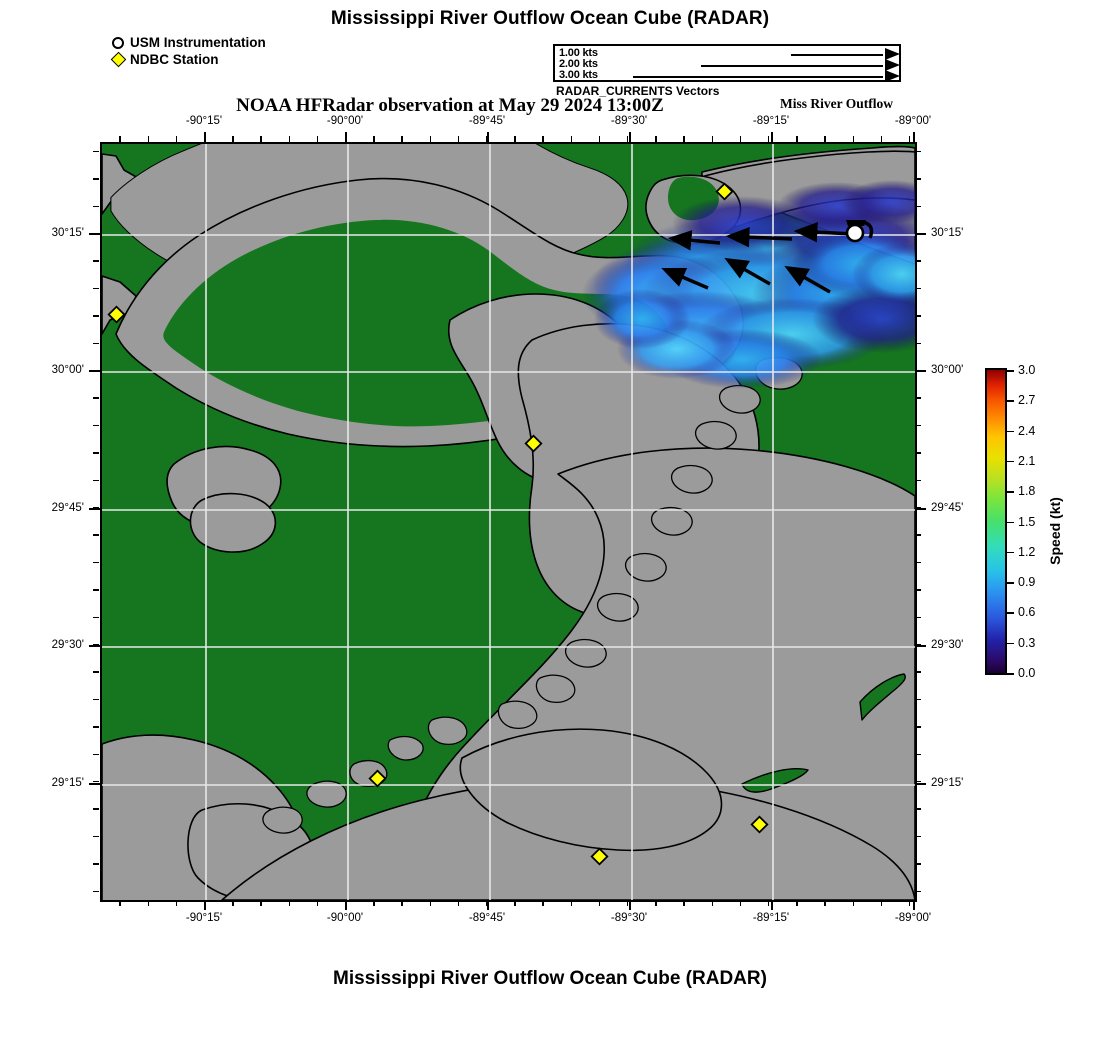 The height and width of the screenshot is (1050, 1100). I want to click on axis-label-x-top: -89°45', so click(487, 121).